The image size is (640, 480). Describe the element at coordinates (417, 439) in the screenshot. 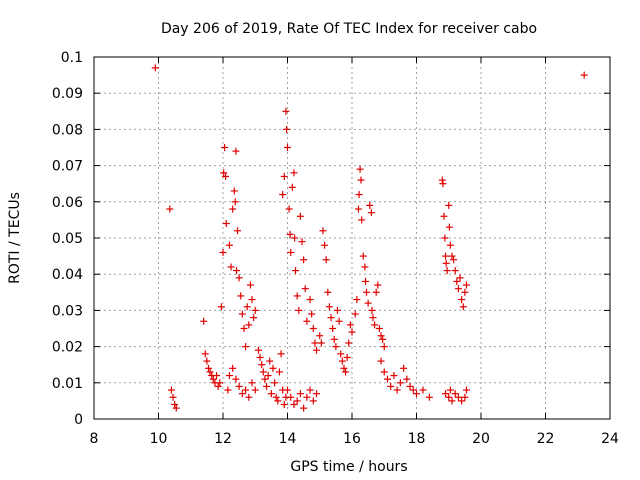

I see `x-tick-label: 18` at that location.